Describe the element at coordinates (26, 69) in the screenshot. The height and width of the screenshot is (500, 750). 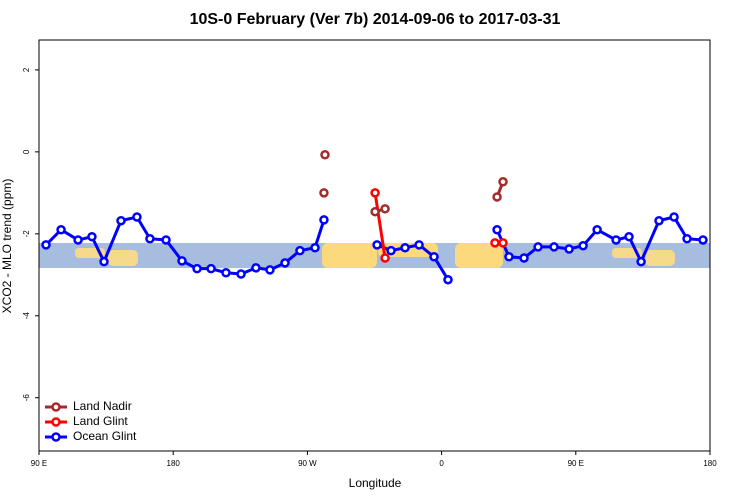
I see `y-tick-label: 2` at that location.